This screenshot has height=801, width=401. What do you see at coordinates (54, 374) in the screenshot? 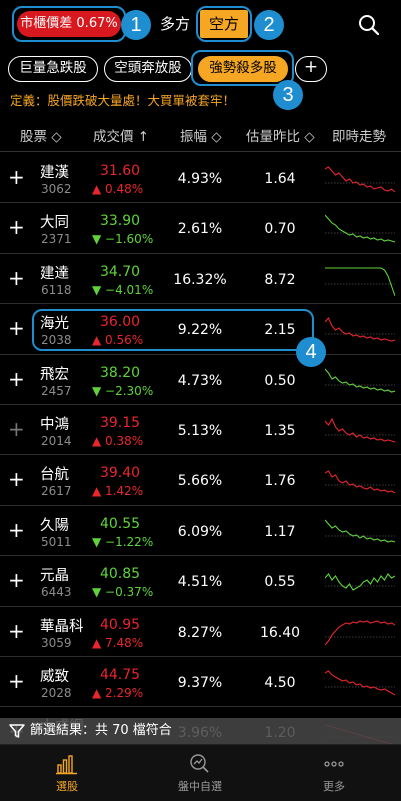
I see `stock-name: 飛宏` at bounding box center [54, 374].